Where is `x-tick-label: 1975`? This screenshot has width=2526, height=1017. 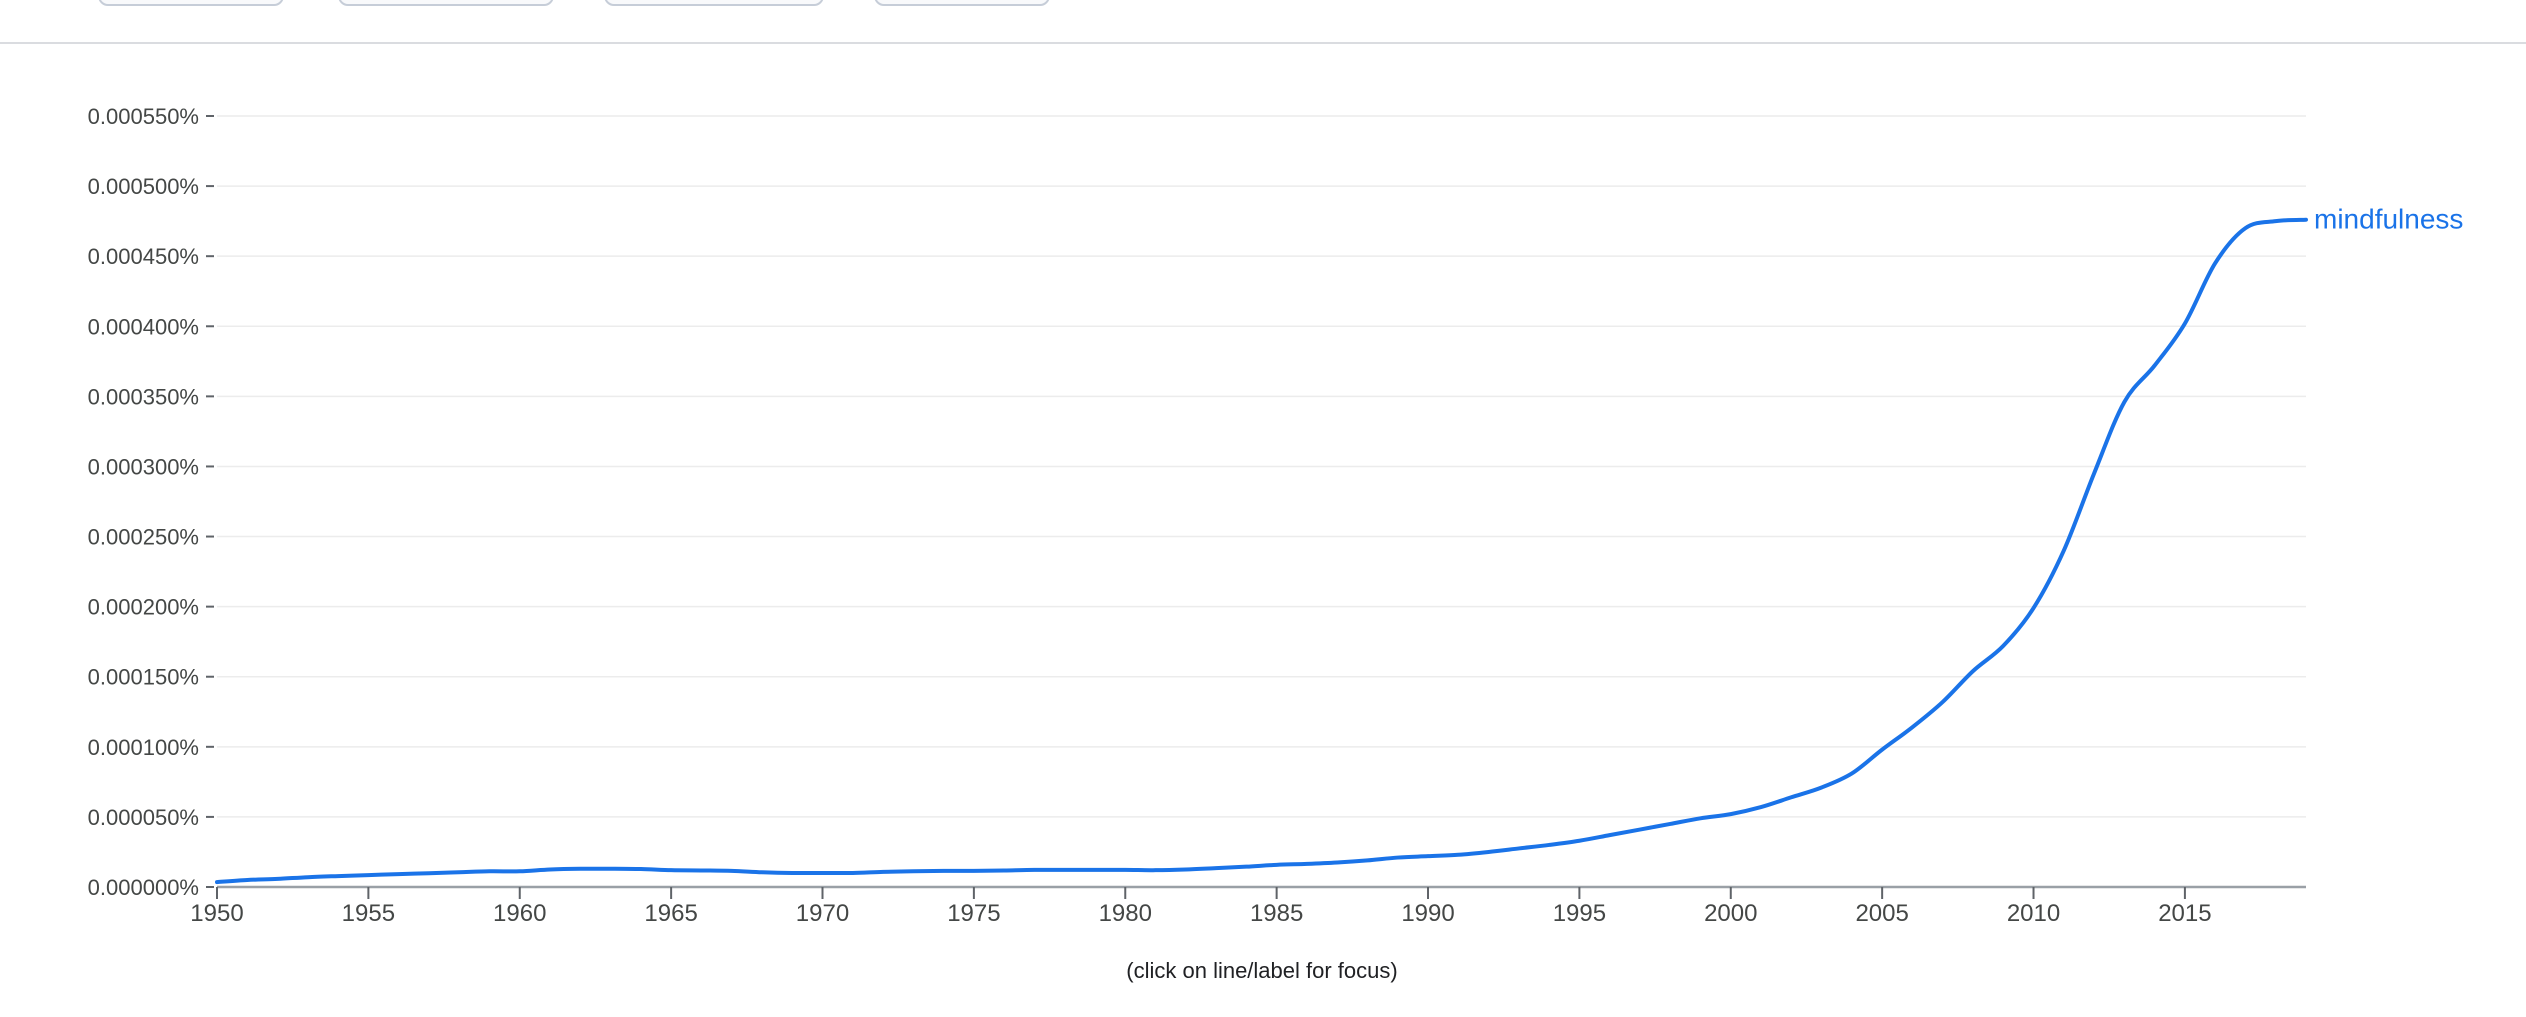 x-tick-label: 1975 is located at coordinates (973, 913).